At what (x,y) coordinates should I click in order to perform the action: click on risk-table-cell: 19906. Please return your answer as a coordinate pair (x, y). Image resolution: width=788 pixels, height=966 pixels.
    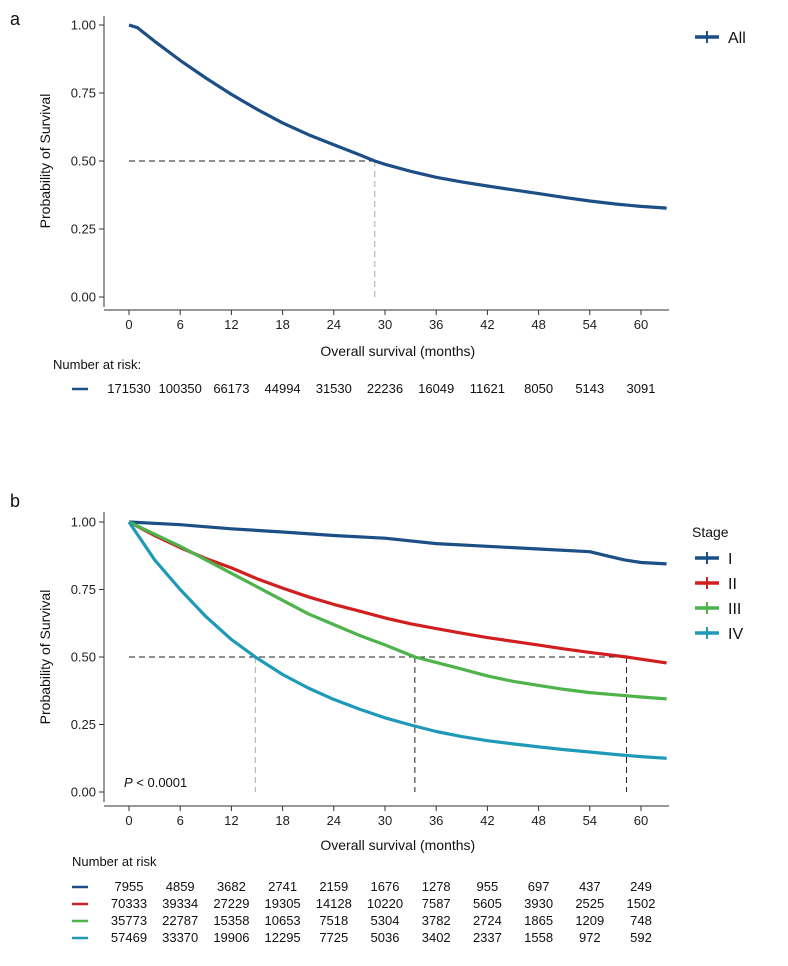
    Looking at the image, I should click on (231, 937).